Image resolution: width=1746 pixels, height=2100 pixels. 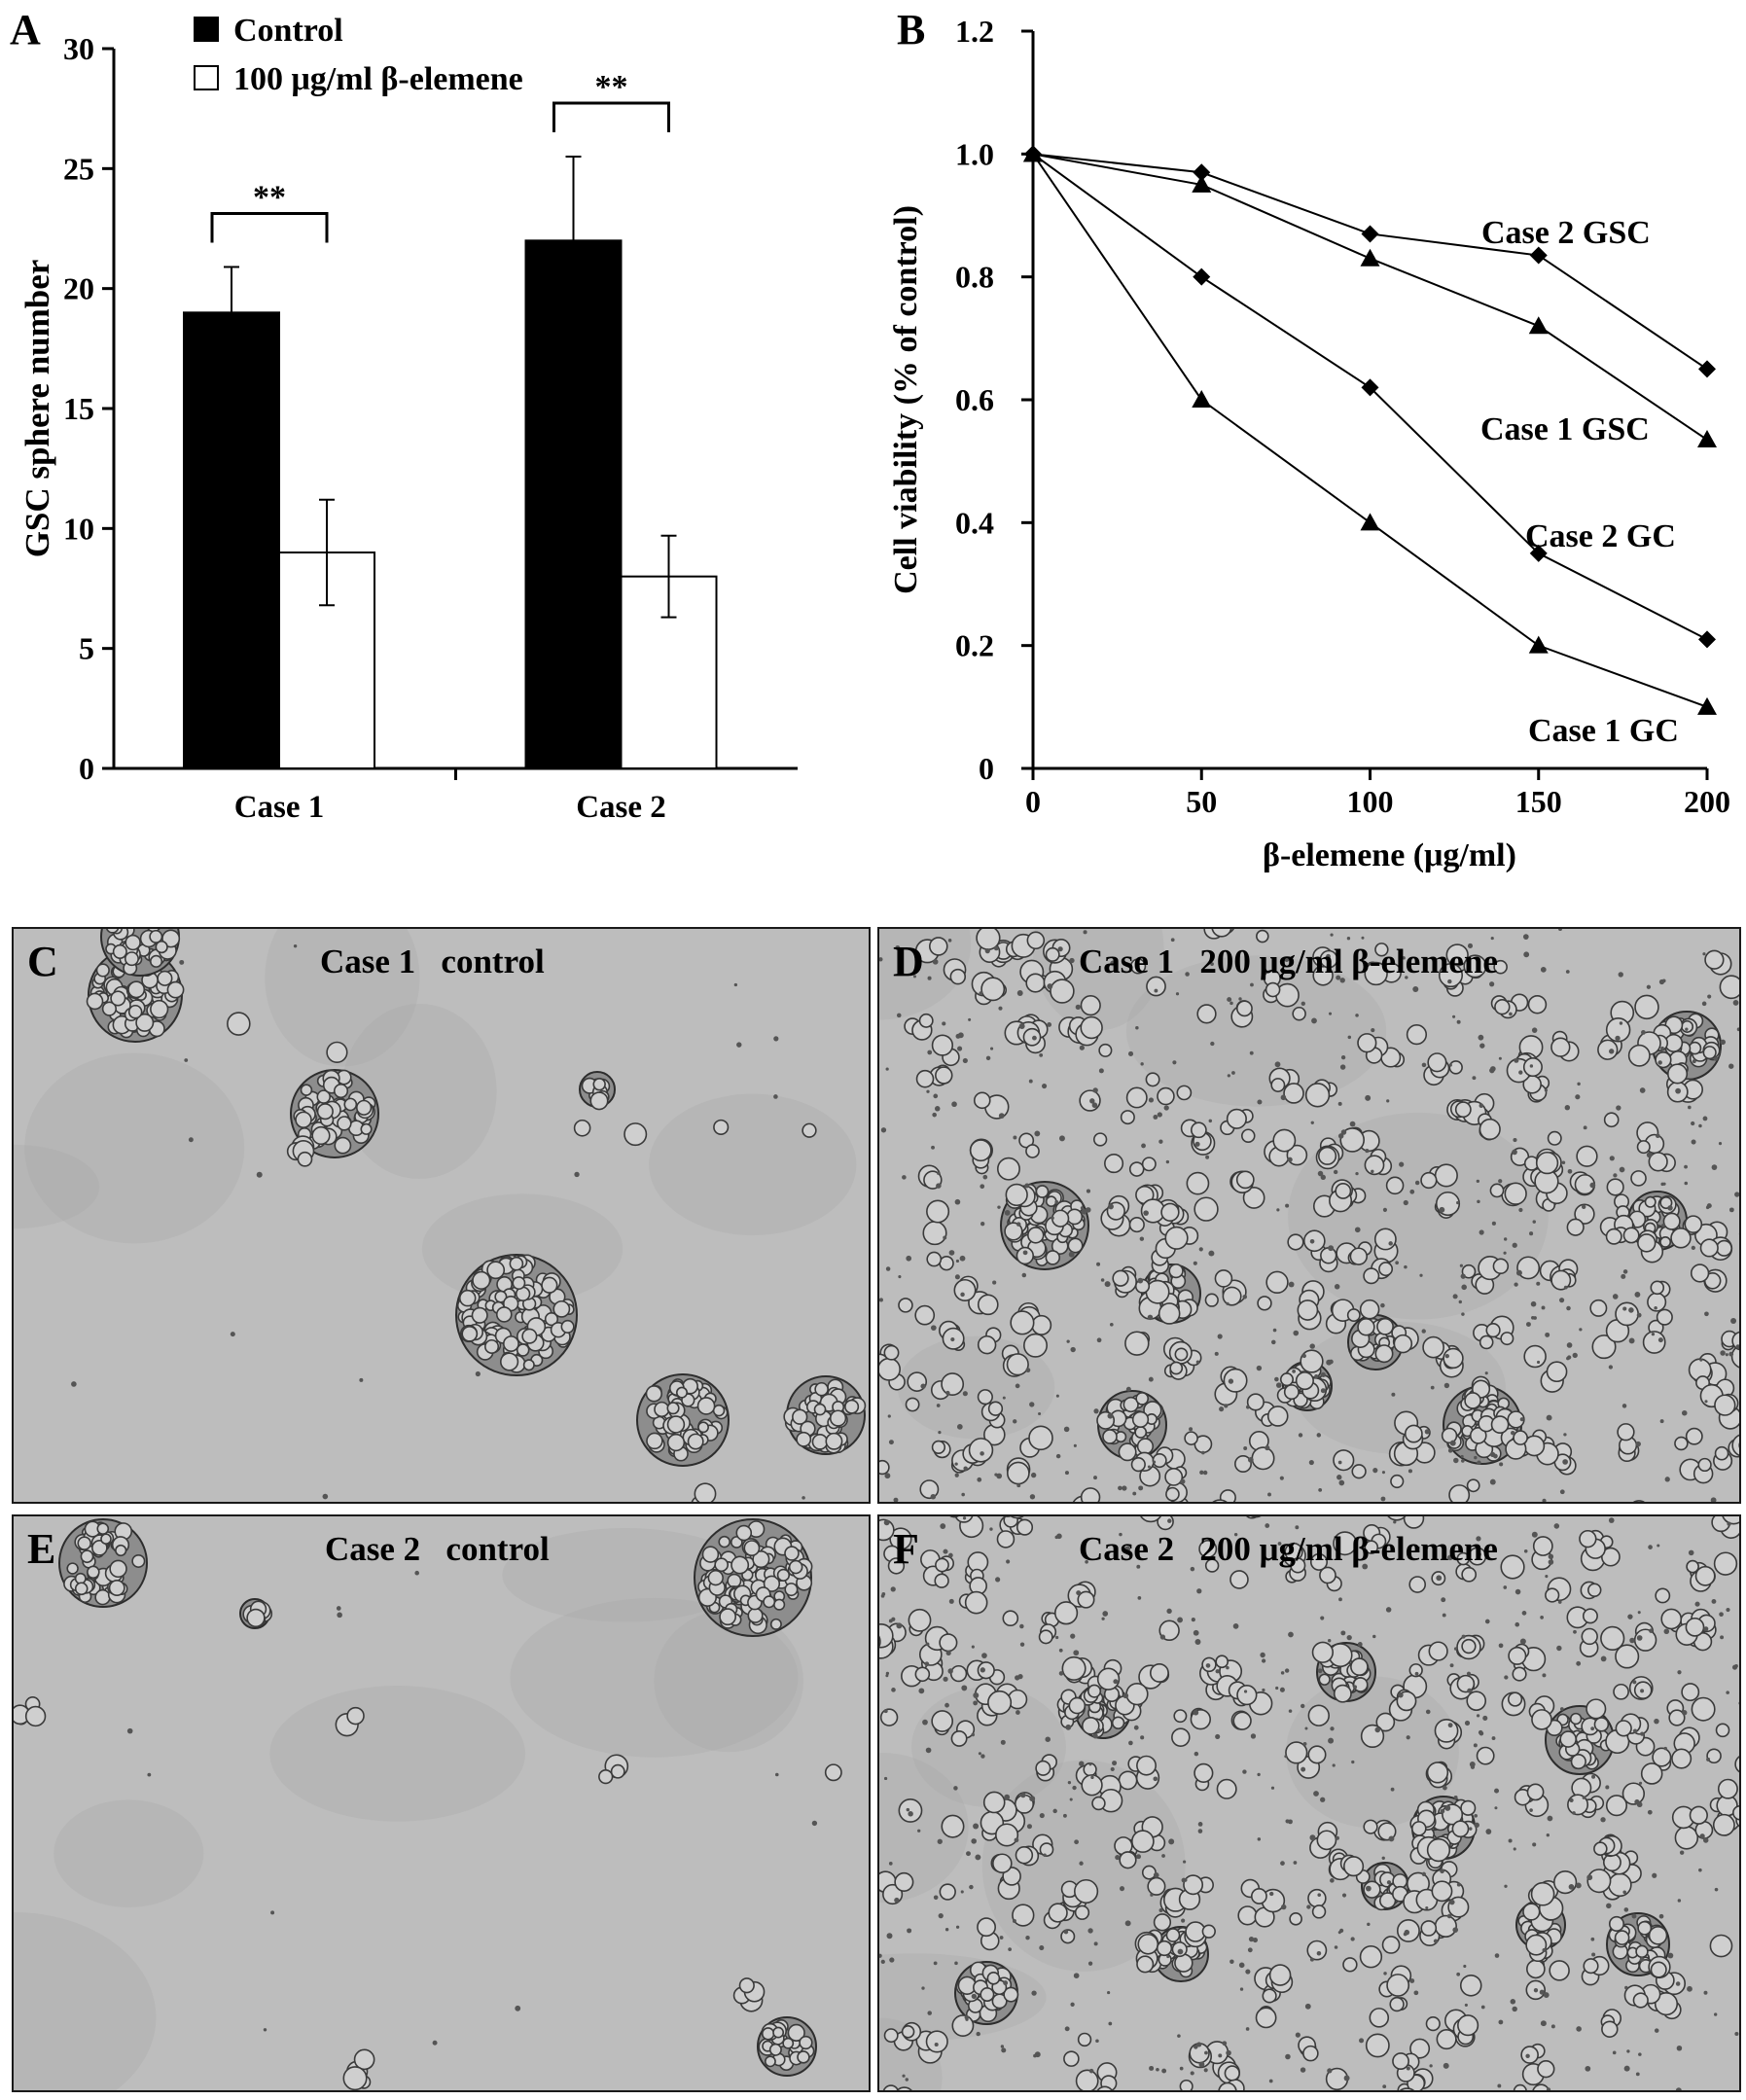 What do you see at coordinates (206, 30) in the screenshot?
I see `legend-swatch` at bounding box center [206, 30].